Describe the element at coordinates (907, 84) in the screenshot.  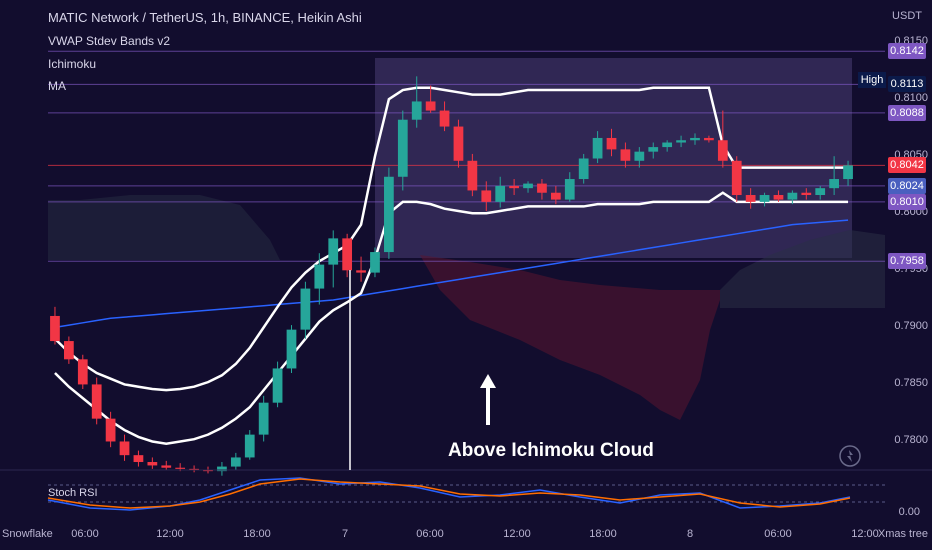
I see `price-level-tag: 0.8113` at that location.